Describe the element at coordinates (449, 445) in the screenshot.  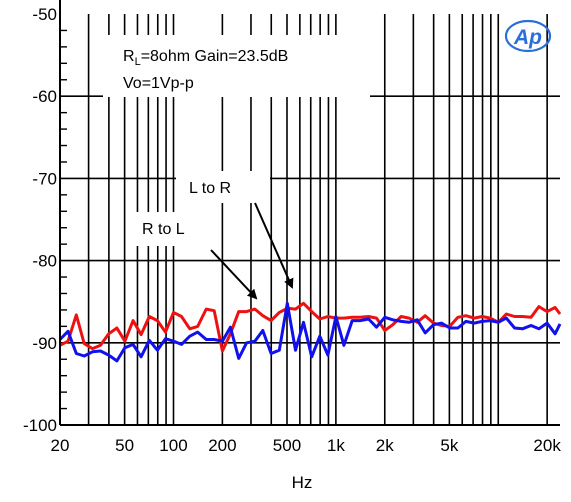
I see `x-tick-label: 5k` at that location.